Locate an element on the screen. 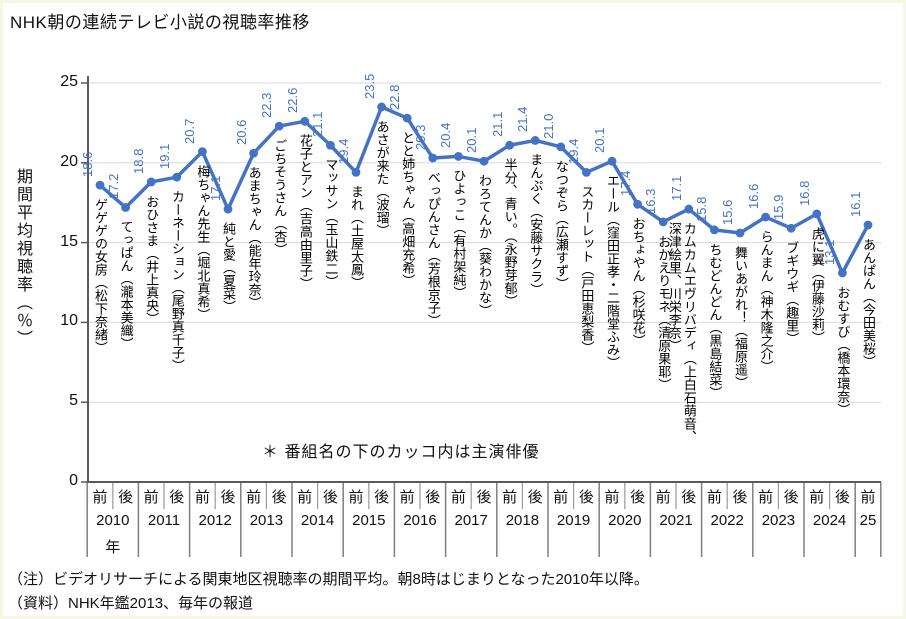 The image size is (906, 619). value-label: 21.4 is located at coordinates (523, 120).